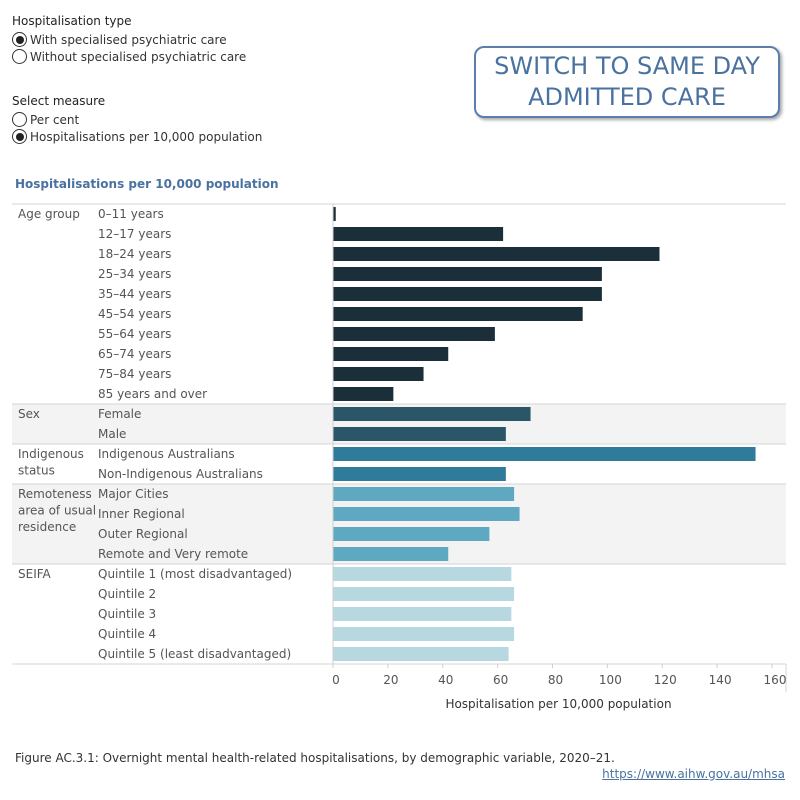 The height and width of the screenshot is (800, 800). Describe the element at coordinates (555, 680) in the screenshot. I see `x-tick-label: 80` at that location.